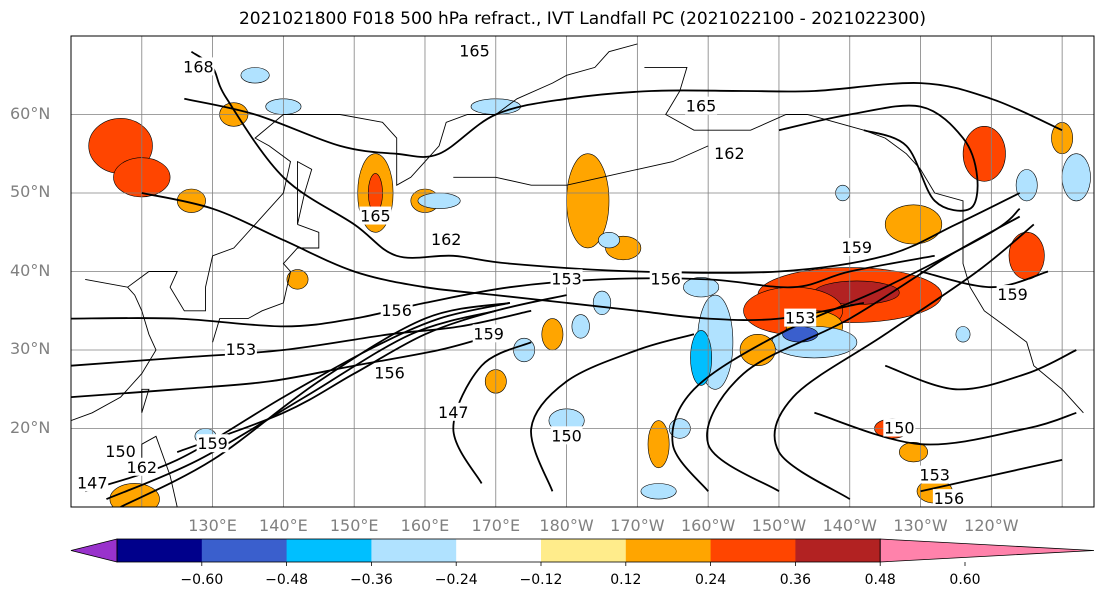  What do you see at coordinates (287, 580) in the screenshot?
I see `colorbar-tick-label: −0.48` at bounding box center [287, 580].